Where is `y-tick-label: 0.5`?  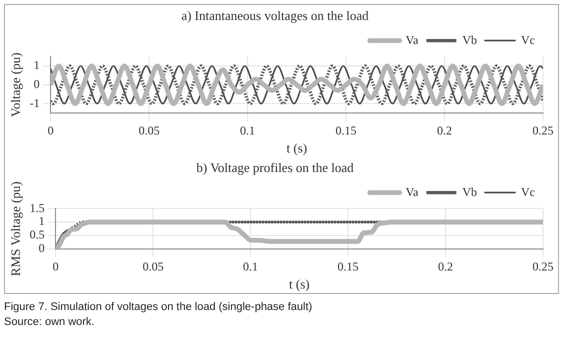
y-tick-label: 0.5 is located at coordinates (37, 235).